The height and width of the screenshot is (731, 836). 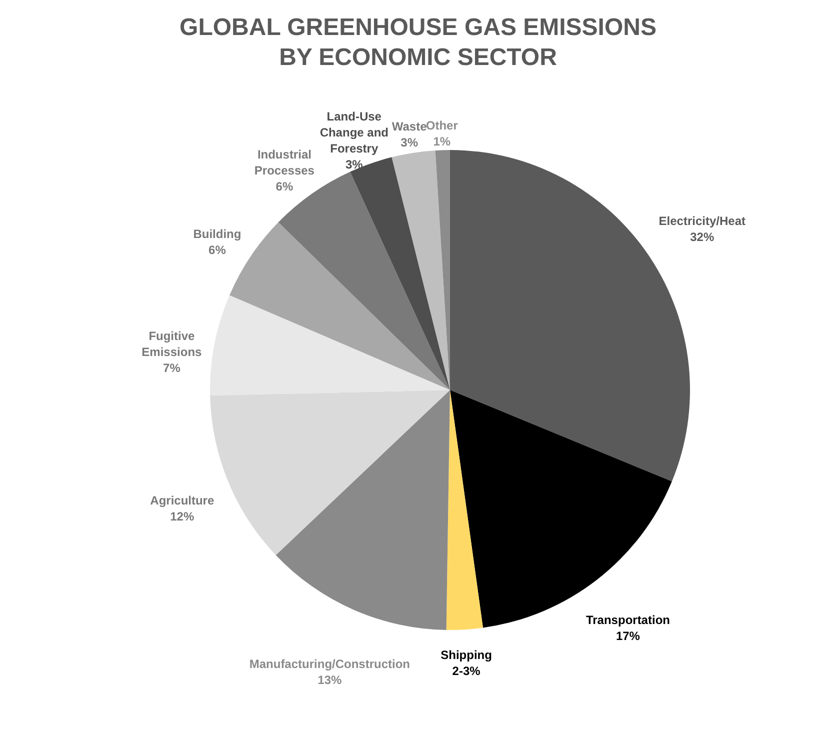 What do you see at coordinates (466, 655) in the screenshot?
I see `slice-label: Shipping` at bounding box center [466, 655].